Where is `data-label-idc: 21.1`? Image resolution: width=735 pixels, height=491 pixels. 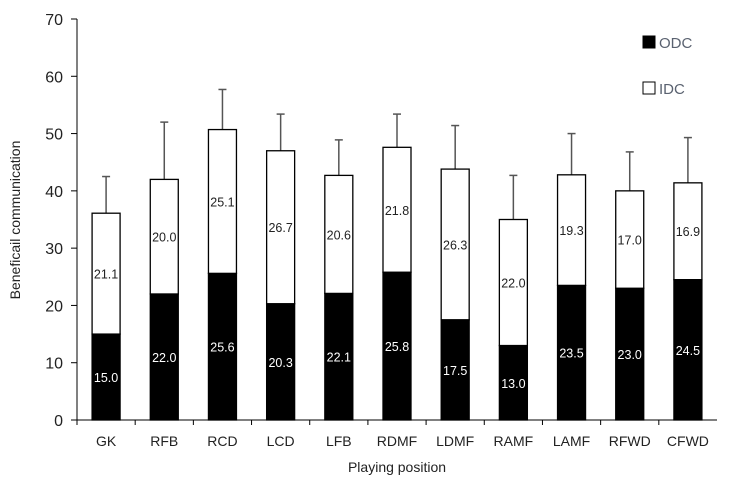
data-label-idc: 21.1 is located at coordinates (106, 275).